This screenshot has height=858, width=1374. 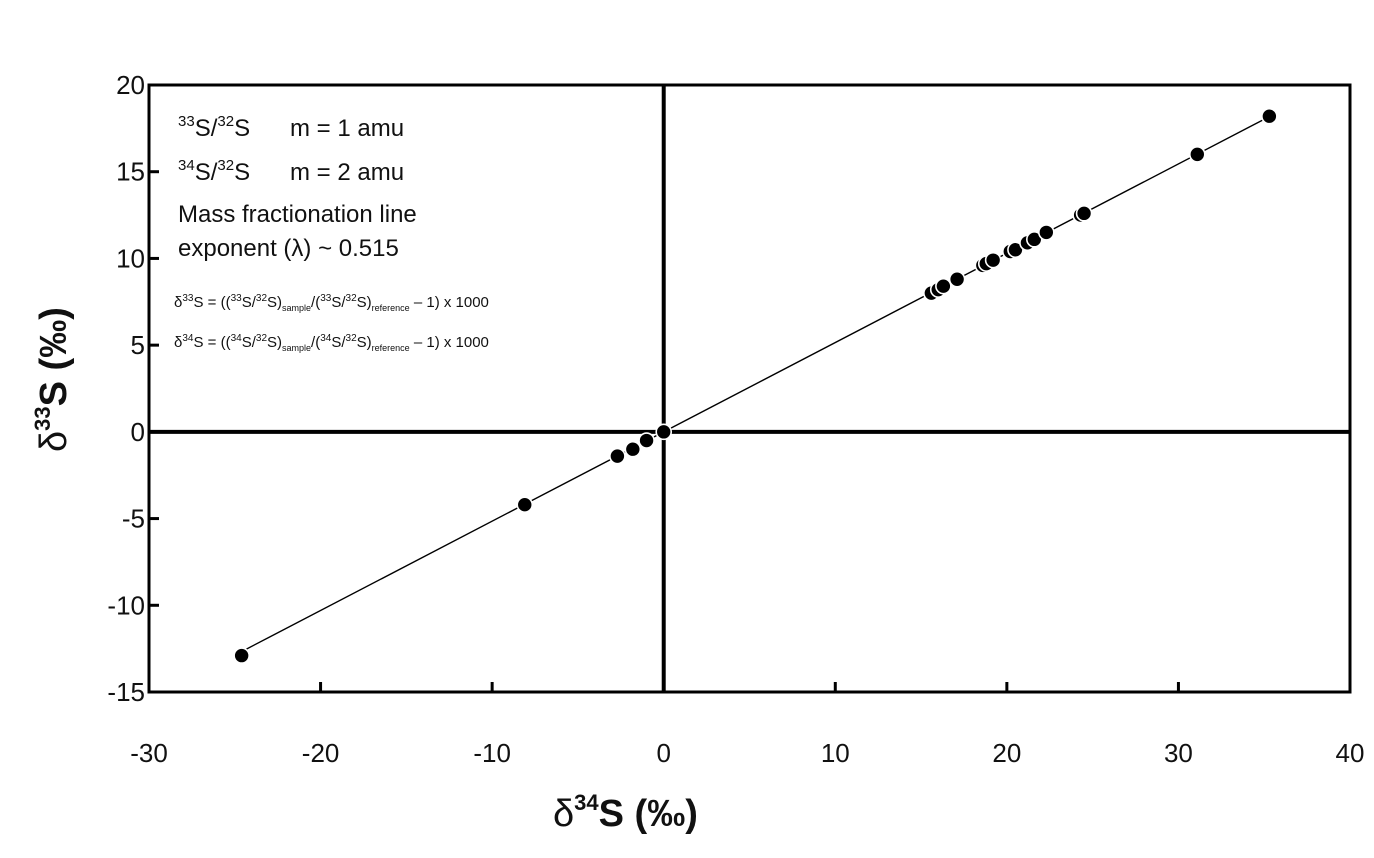 What do you see at coordinates (1006, 753) in the screenshot?
I see `x-tick-label: 20` at bounding box center [1006, 753].